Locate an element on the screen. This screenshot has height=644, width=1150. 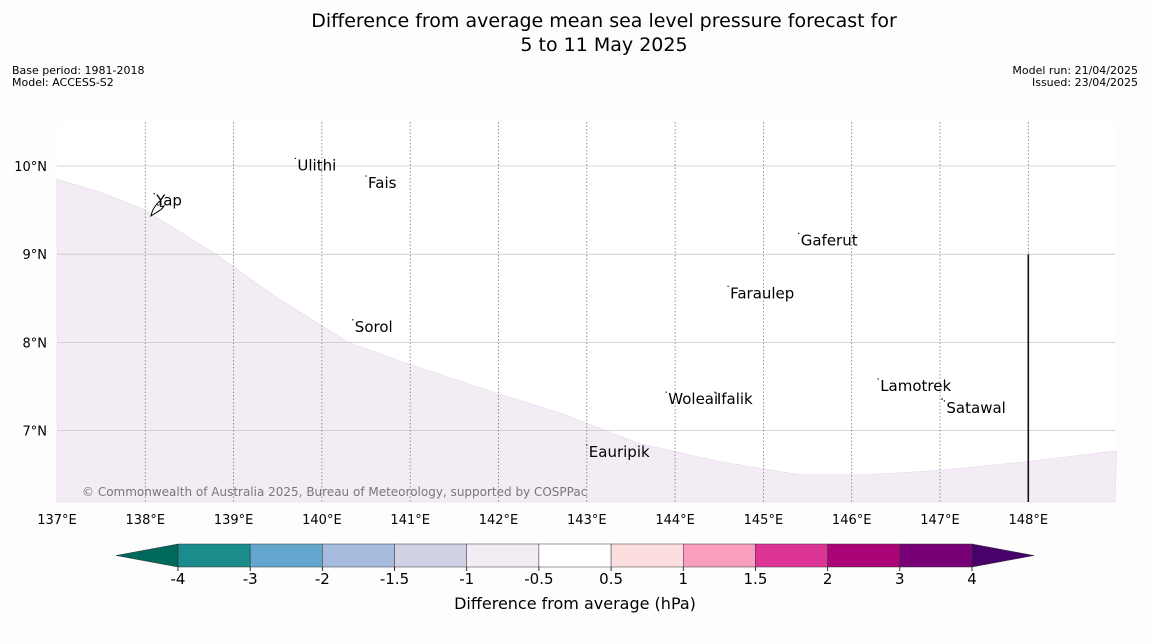
lon-tick-label: 143°E is located at coordinates (587, 520).